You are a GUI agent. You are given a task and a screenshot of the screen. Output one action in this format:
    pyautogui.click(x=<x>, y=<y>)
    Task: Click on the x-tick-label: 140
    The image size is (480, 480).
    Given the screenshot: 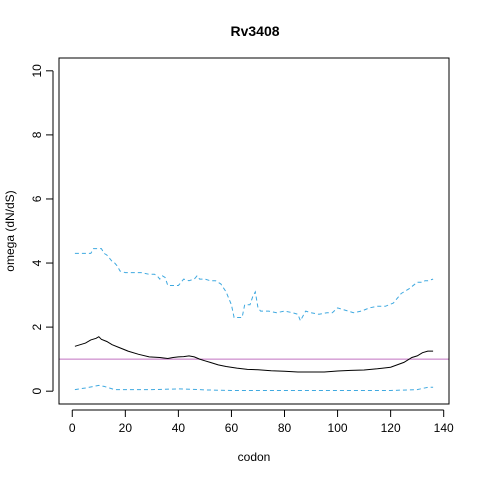 What is the action you would take?
    pyautogui.click(x=444, y=428)
    